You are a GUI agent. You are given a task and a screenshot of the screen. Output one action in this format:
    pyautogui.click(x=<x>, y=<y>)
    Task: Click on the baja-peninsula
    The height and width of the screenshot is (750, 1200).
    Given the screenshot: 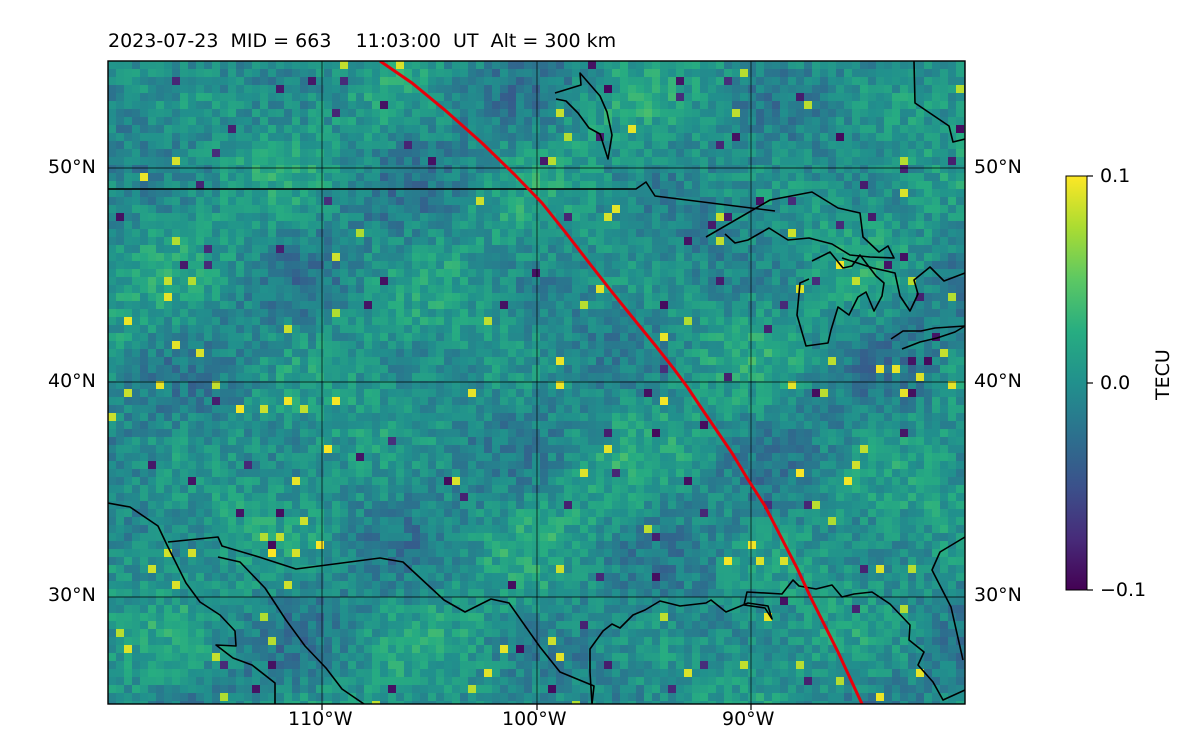 What is the action you would take?
    pyautogui.click(x=291, y=630)
    